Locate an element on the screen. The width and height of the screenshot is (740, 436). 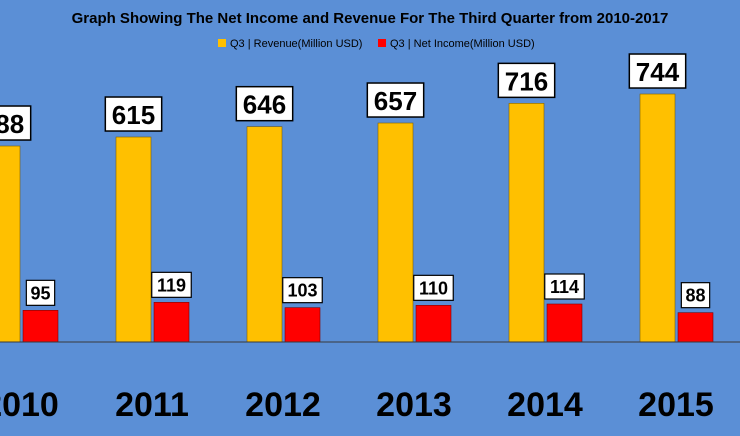
bar-revenue-2010 is located at coordinates (10, 244).